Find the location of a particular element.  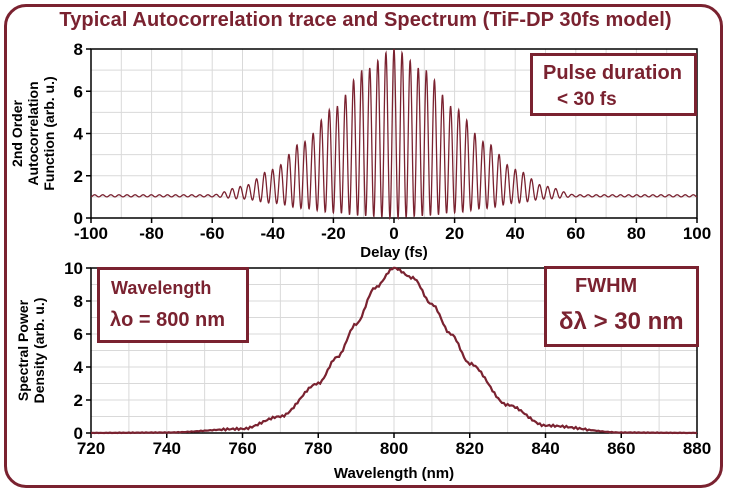

x-tick-label: -60 is located at coordinates (212, 233).